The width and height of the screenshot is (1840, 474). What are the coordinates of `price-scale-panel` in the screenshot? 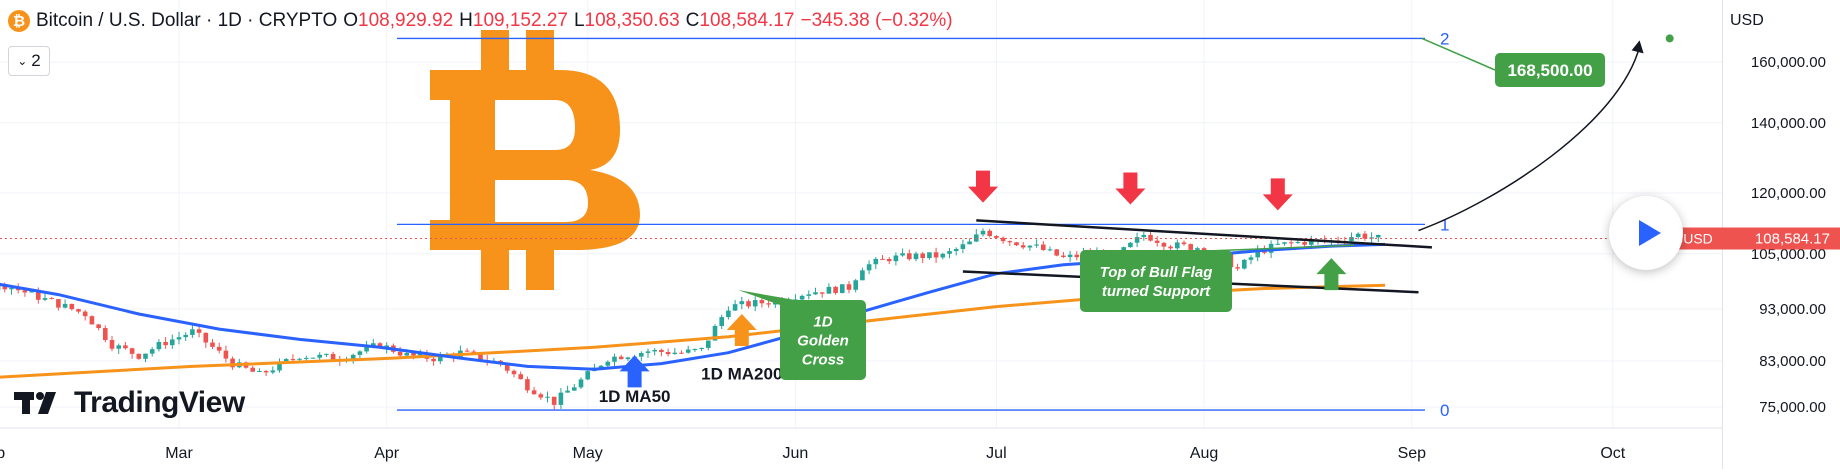 It's located at (1781, 234).